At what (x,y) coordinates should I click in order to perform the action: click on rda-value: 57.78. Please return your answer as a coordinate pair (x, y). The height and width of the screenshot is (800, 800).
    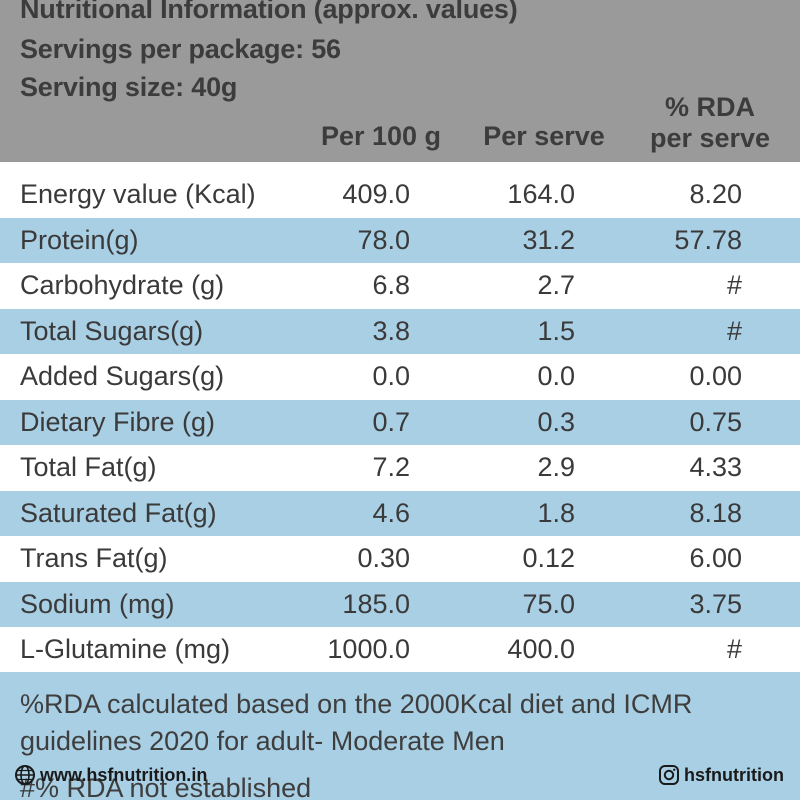
    Looking at the image, I should click on (708, 239).